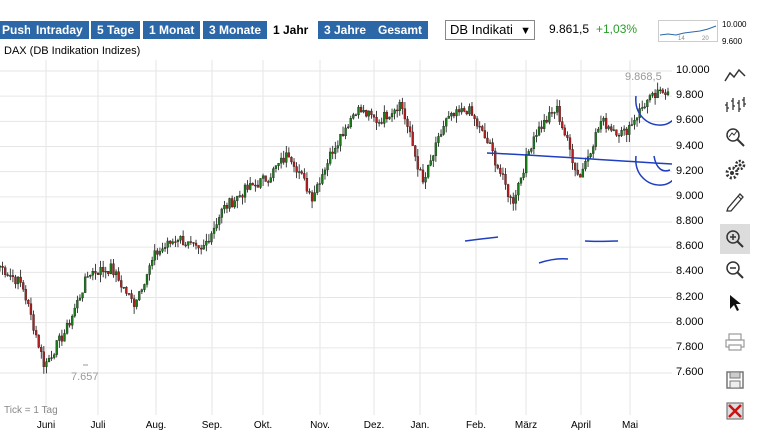  I want to click on x-axis-label: Juni, so click(46, 425).